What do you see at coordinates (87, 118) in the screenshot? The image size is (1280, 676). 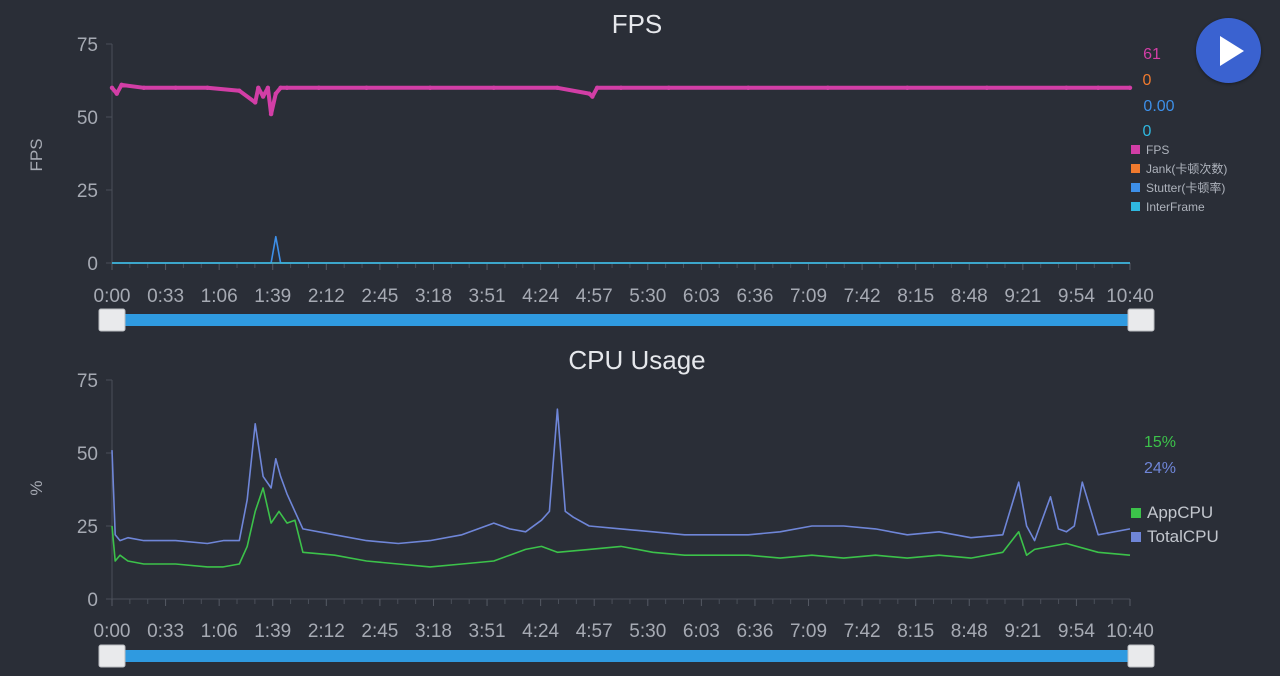 I see `fps-y-tick-label: 50` at bounding box center [87, 118].